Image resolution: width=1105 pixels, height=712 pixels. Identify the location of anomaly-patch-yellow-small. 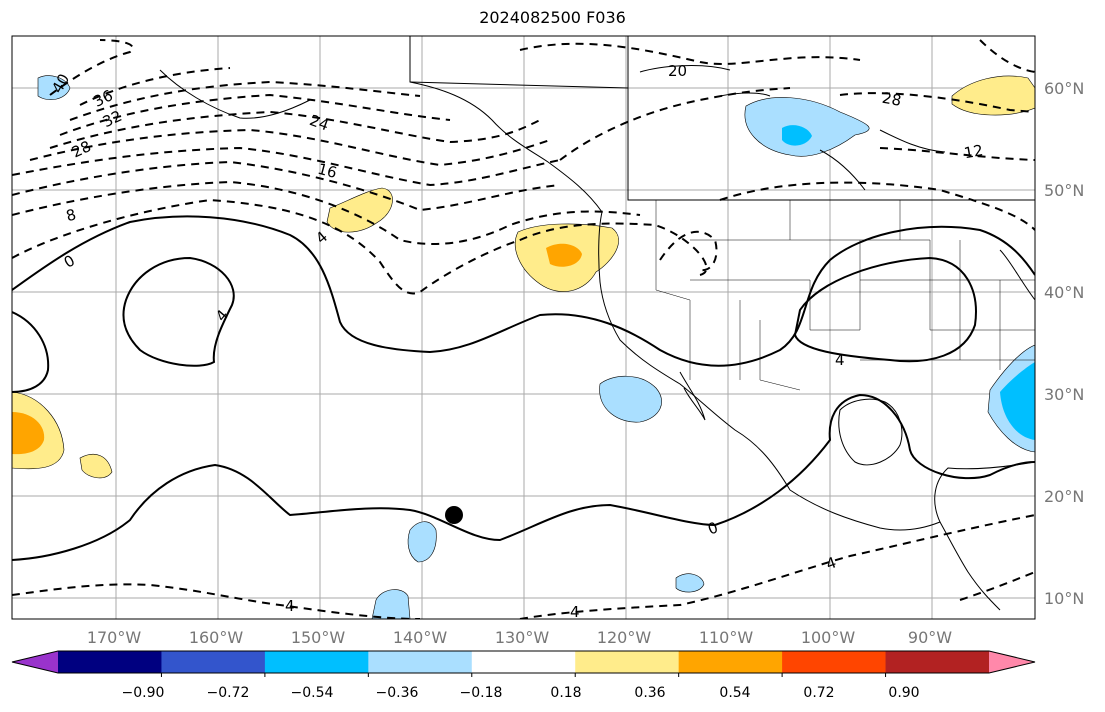
(96, 466).